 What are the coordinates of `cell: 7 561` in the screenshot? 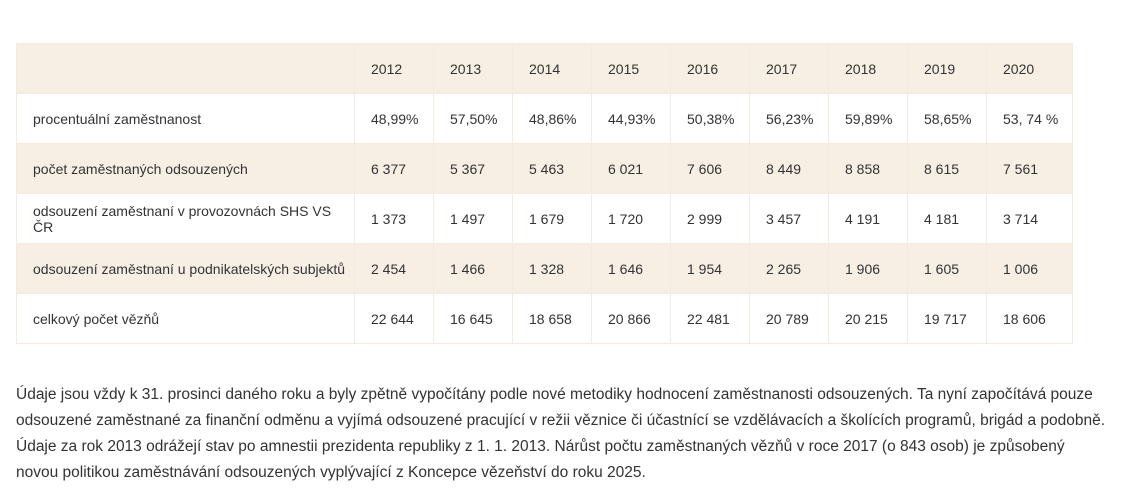 It's located at (1029, 168).